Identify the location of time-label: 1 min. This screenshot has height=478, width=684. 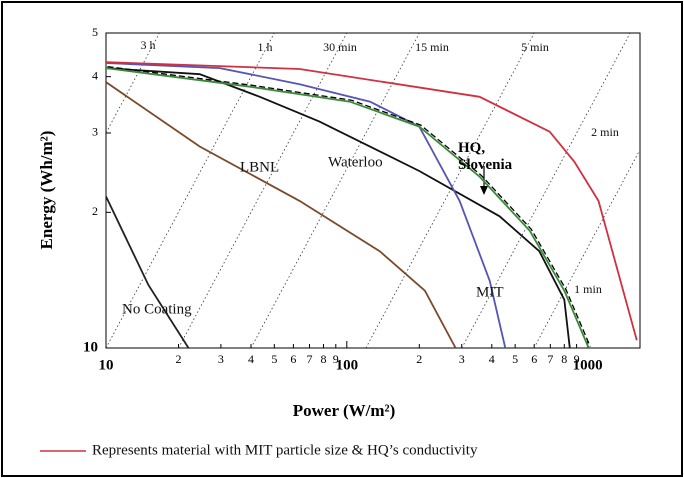
(588, 289).